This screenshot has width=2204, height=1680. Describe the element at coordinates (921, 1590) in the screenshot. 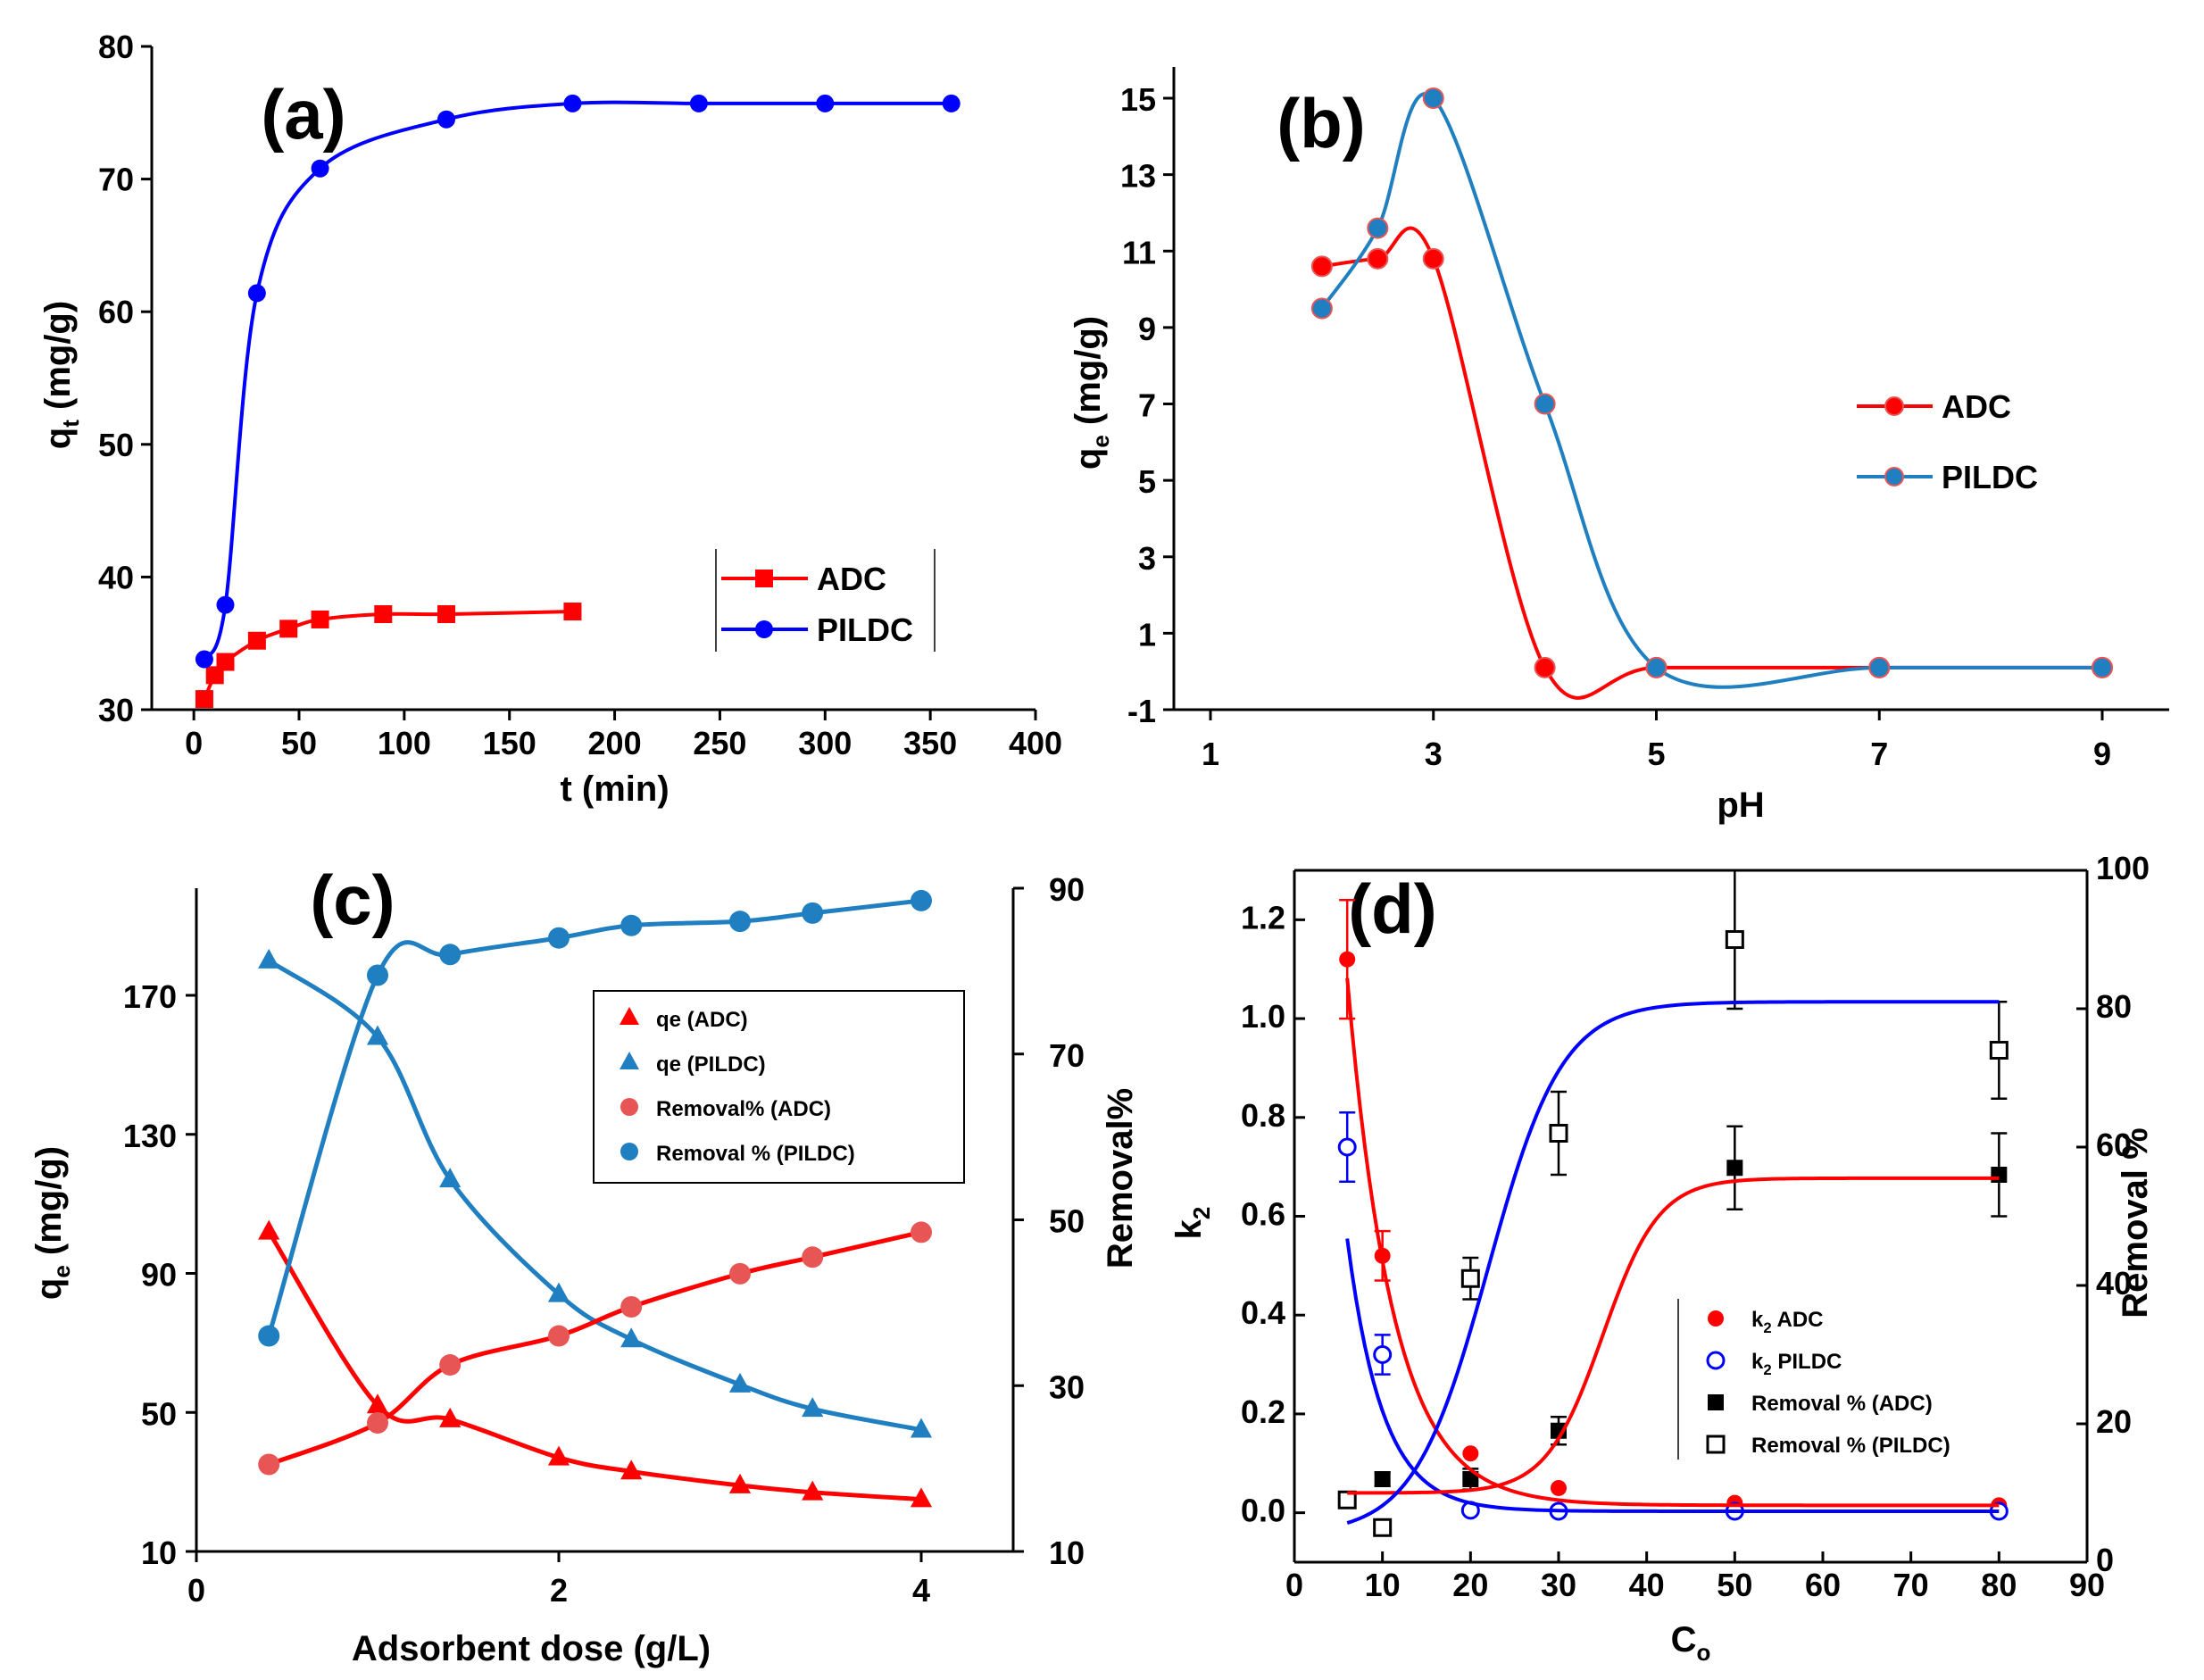

I see `x-tick-label: 4` at that location.